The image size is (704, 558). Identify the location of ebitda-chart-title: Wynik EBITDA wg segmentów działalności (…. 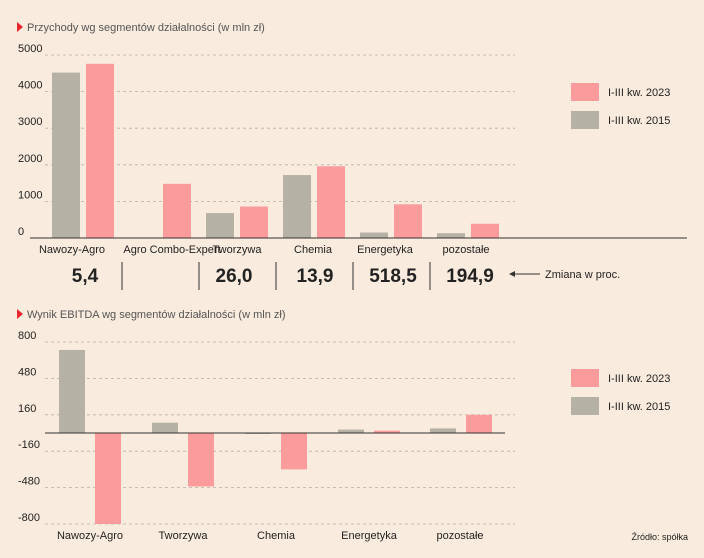
(156, 315).